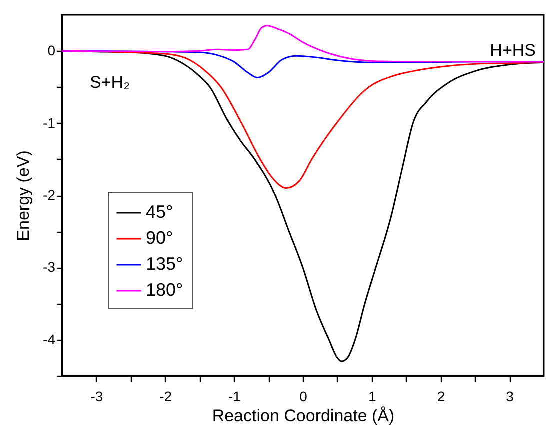  I want to click on y-axis-title: Energy (eV), so click(24, 196).